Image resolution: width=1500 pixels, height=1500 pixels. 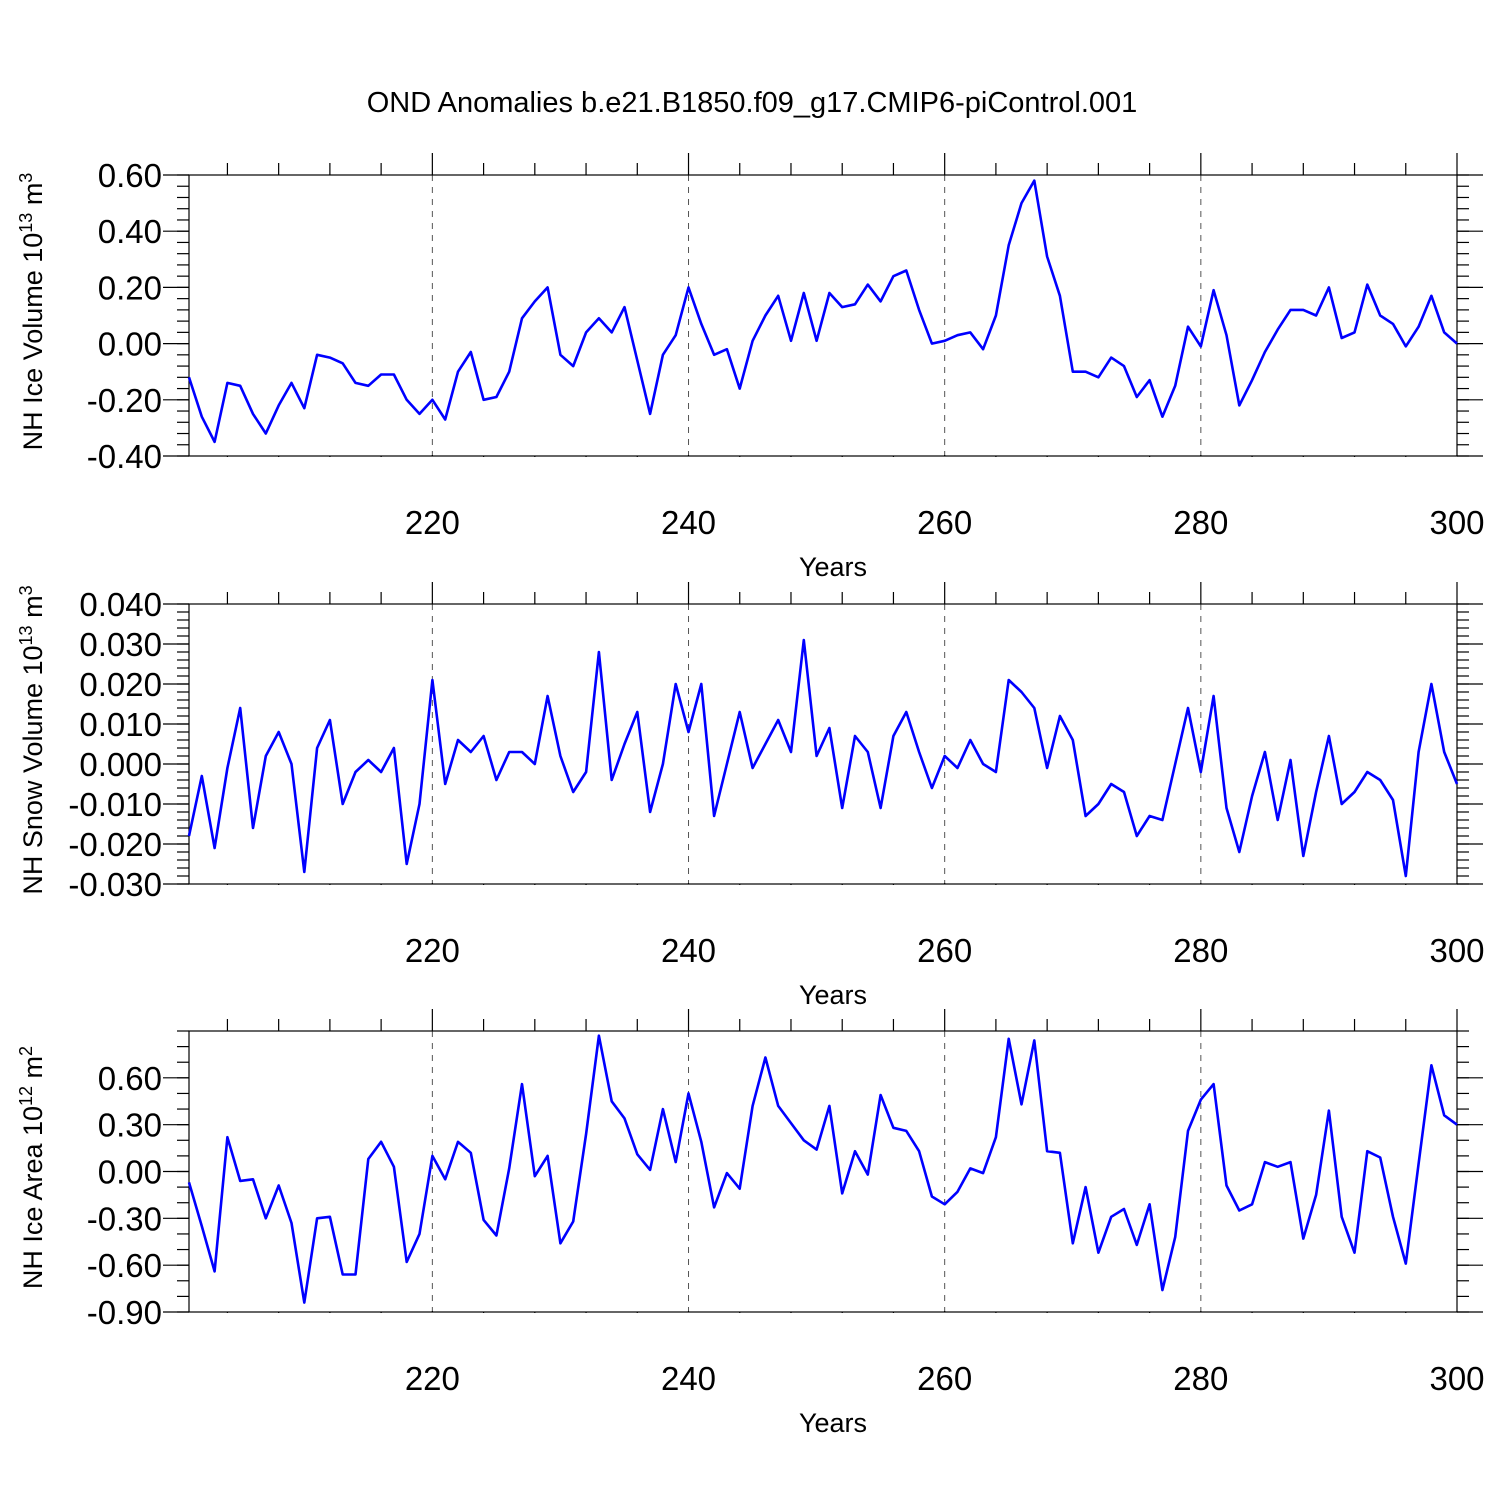 I want to click on y-tick-label: -0.010, so click(x=115, y=804).